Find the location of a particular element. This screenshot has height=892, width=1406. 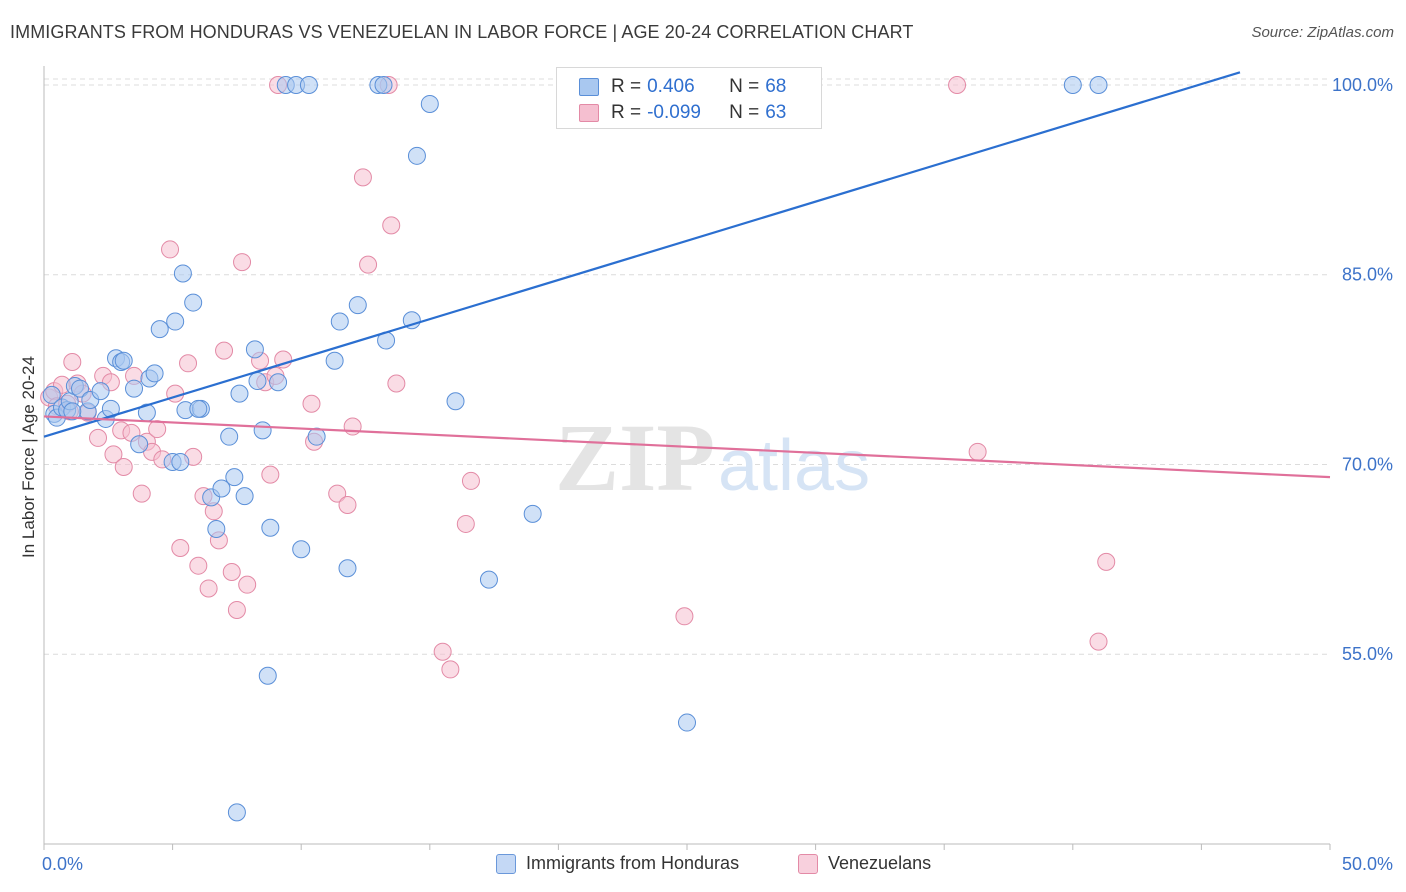

r-value-venezuelans: -0.099 is located at coordinates (674, 112).